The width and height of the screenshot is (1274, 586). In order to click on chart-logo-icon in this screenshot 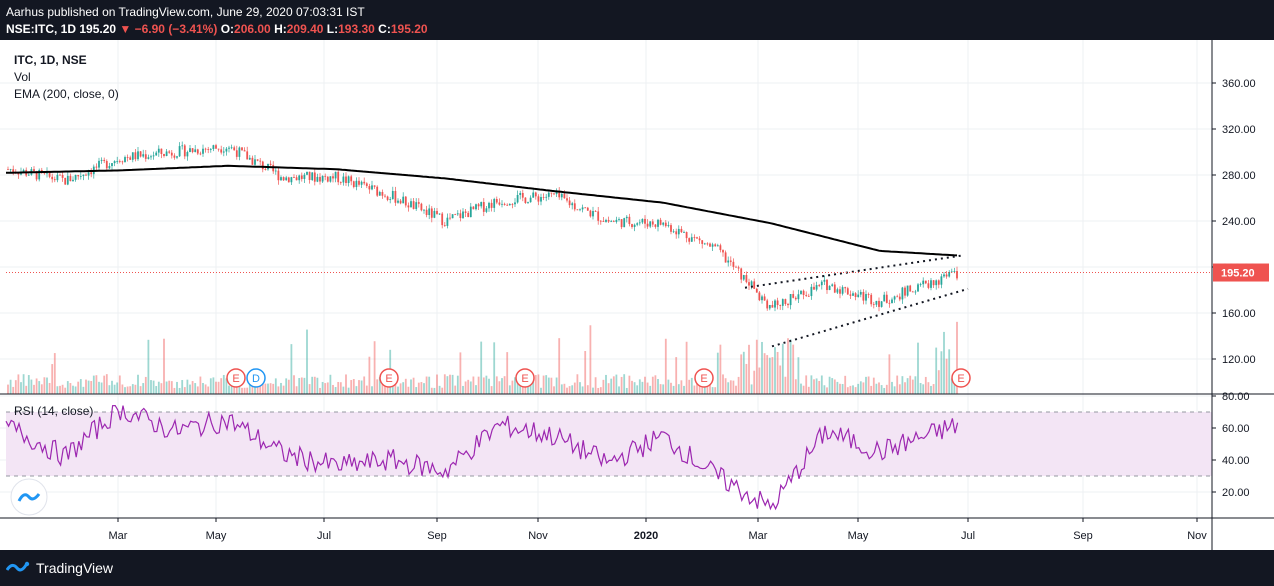, I will do `click(29, 497)`.